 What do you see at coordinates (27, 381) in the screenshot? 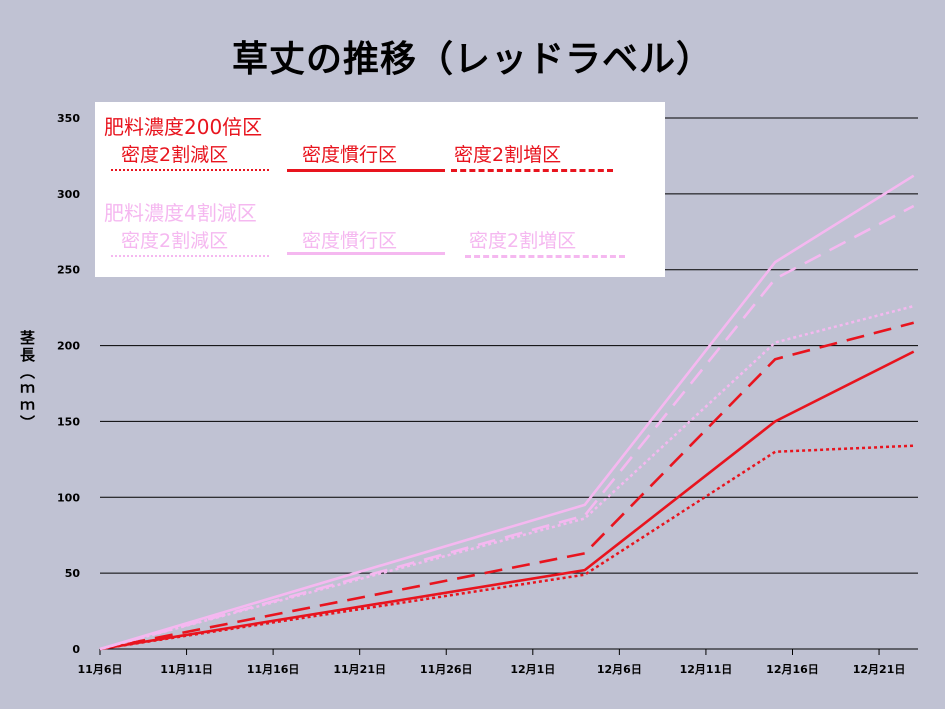
I see `y-axis-label: 茎長（ｍｍ）` at bounding box center [27, 381].